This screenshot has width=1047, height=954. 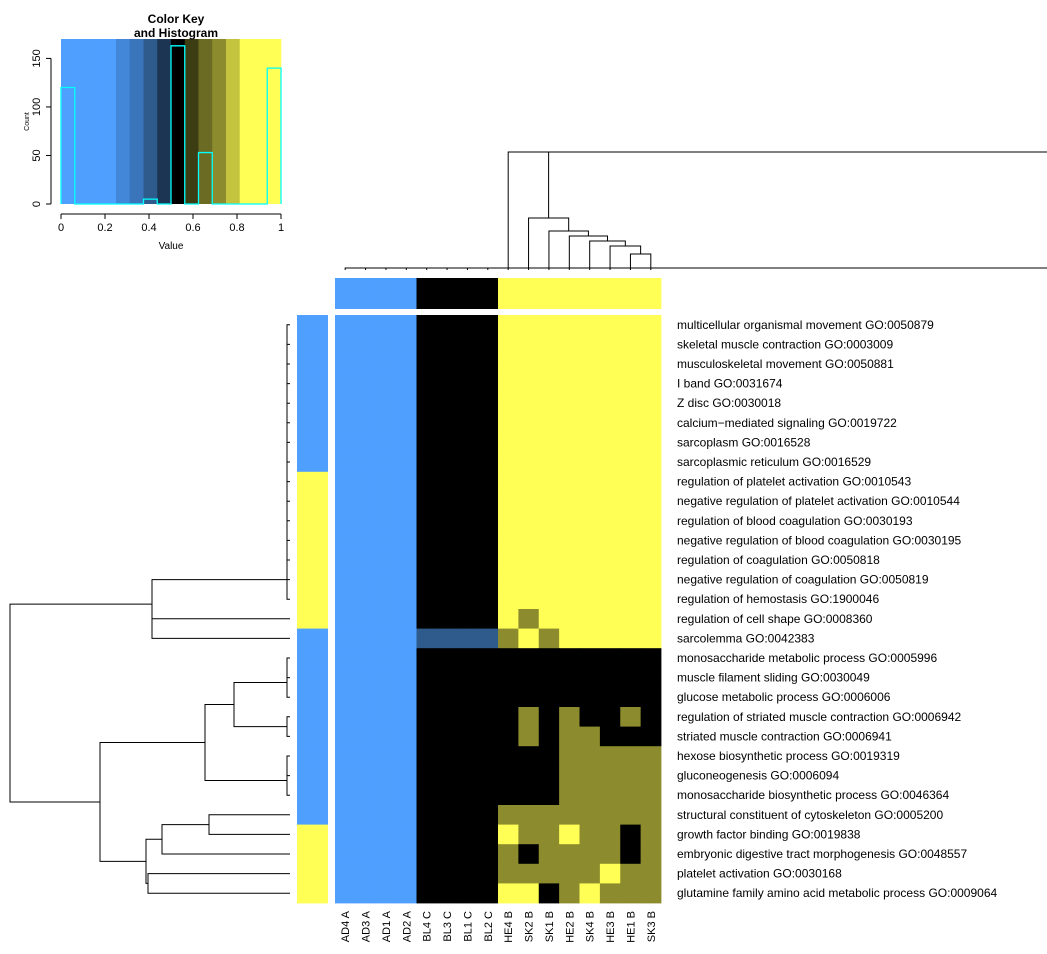 What do you see at coordinates (570, 927) in the screenshot?
I see `column-label: HE2 B` at bounding box center [570, 927].